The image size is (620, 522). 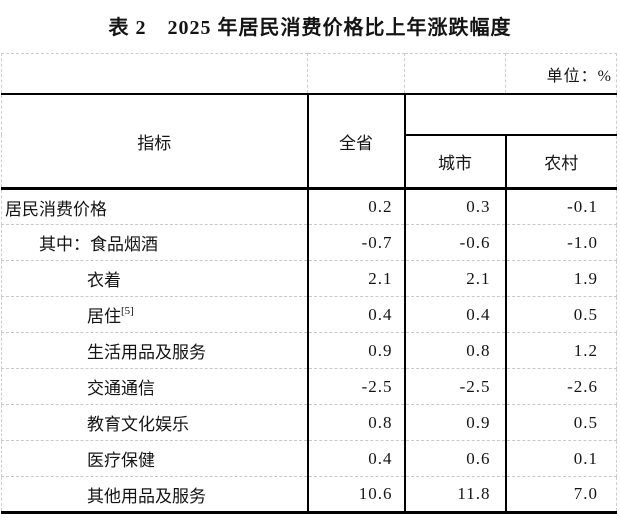 I want to click on table-row: 医疗保健 0.4 0.6 0.1, so click(x=309, y=458).